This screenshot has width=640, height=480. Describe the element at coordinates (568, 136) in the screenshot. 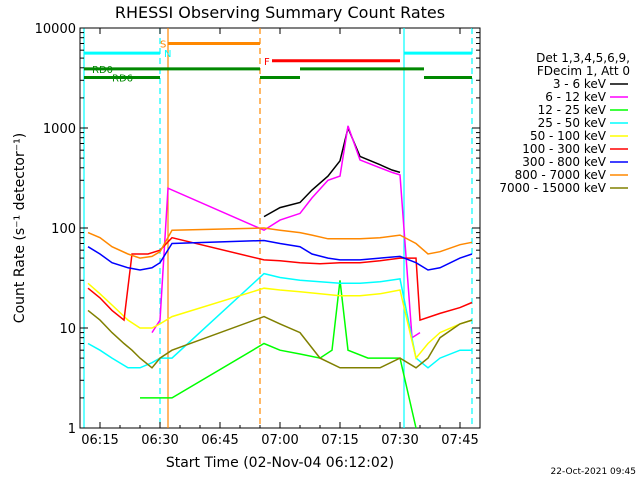

I see `legend-label-4: 50 - 100 keV` at that location.